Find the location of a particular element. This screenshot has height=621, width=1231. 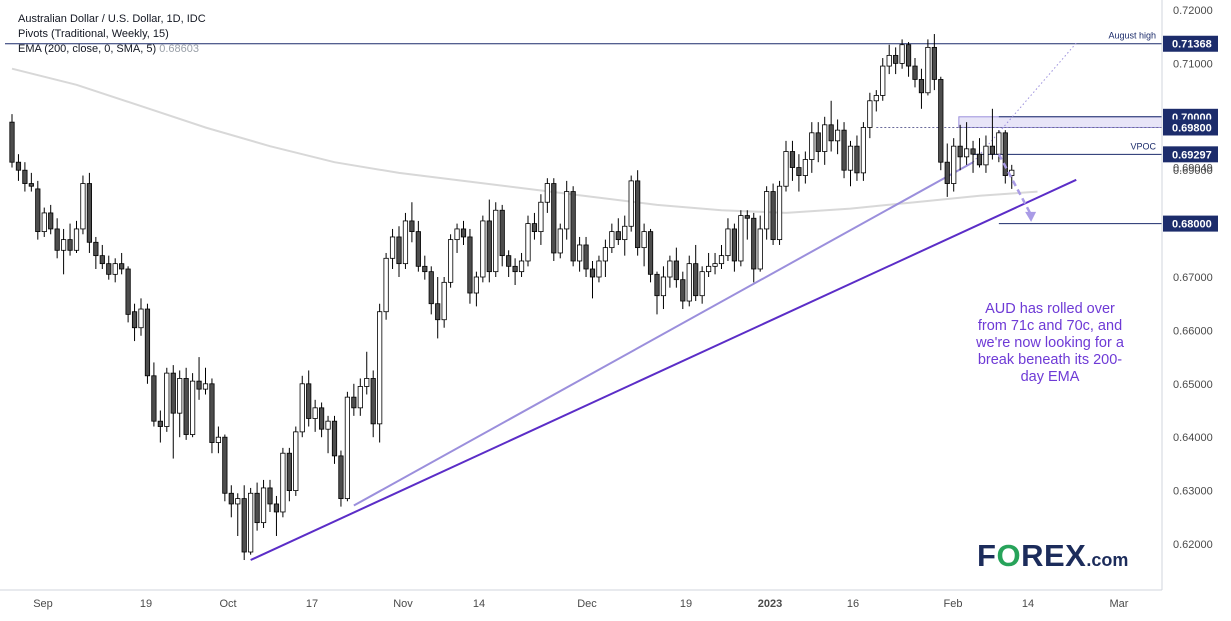

price-label-text: 0.71368 is located at coordinates (1192, 45).